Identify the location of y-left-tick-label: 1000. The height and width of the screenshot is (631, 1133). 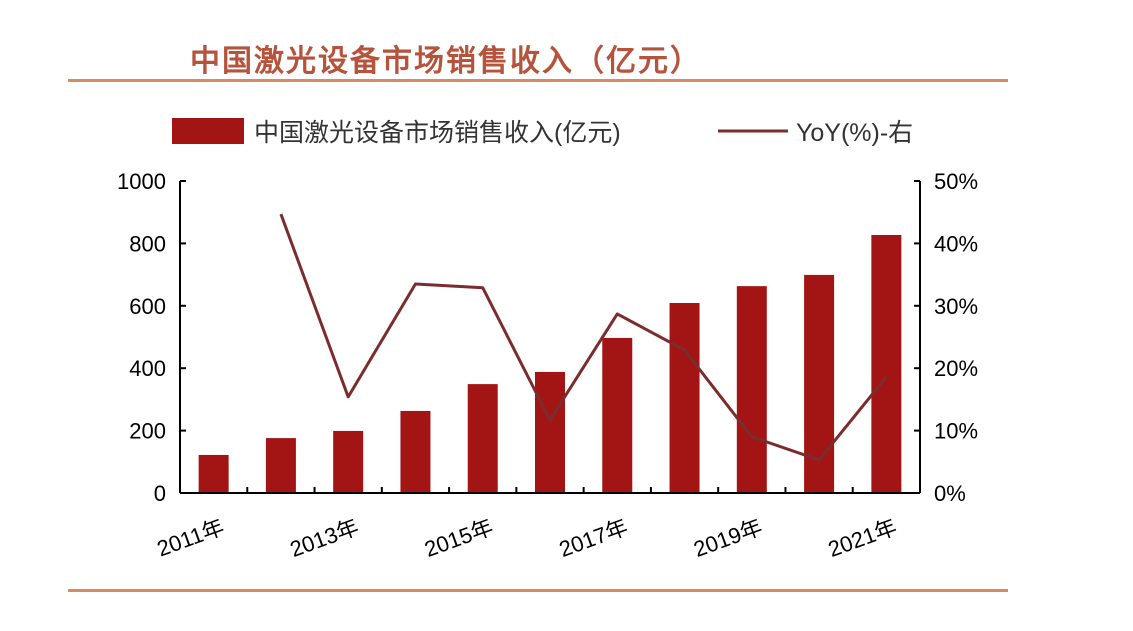
(141, 181).